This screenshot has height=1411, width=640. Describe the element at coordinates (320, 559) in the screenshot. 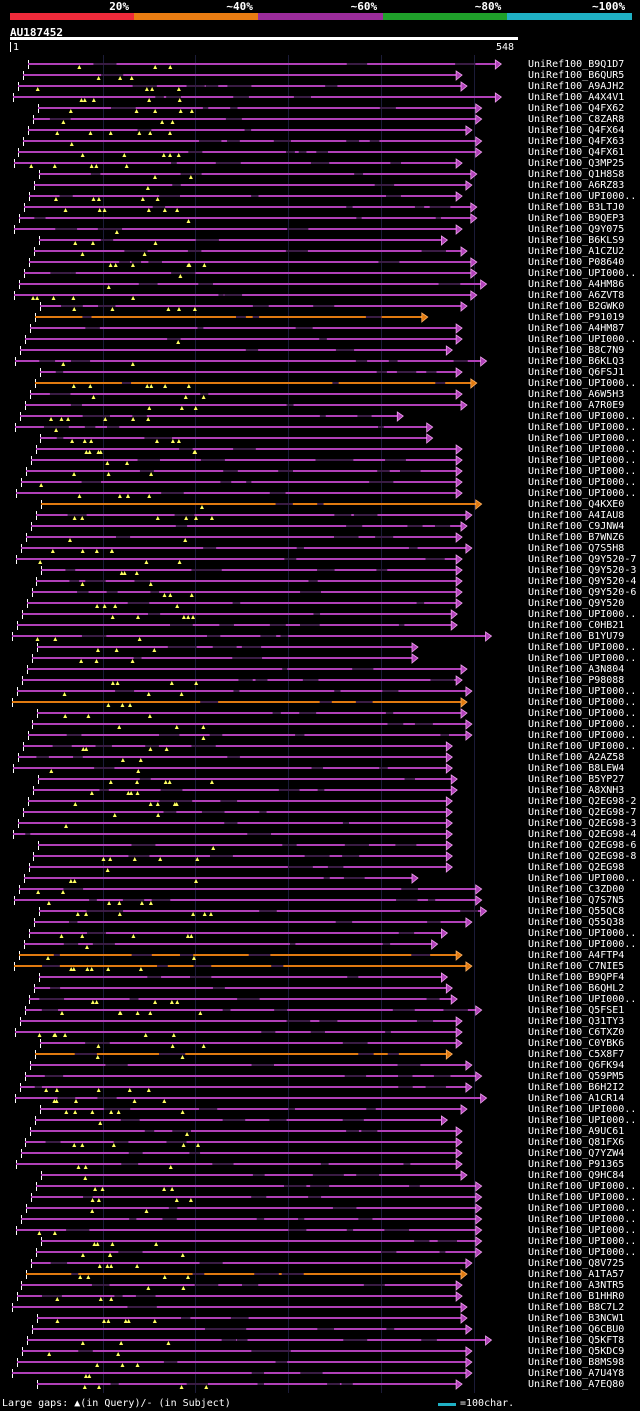

I see `hit-row: UniRef100_Q9Y520-7` at that location.